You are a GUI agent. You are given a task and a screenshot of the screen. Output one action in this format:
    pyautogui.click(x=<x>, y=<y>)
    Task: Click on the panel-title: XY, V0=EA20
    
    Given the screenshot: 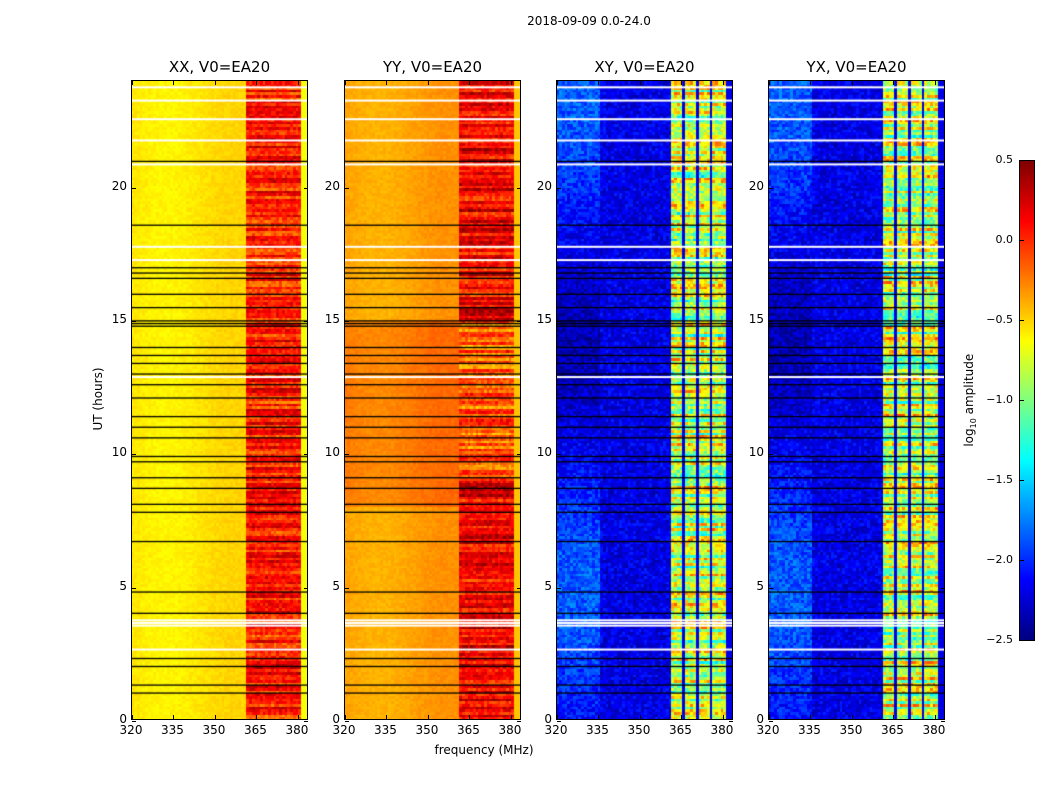 What is the action you would take?
    pyautogui.click(x=644, y=67)
    